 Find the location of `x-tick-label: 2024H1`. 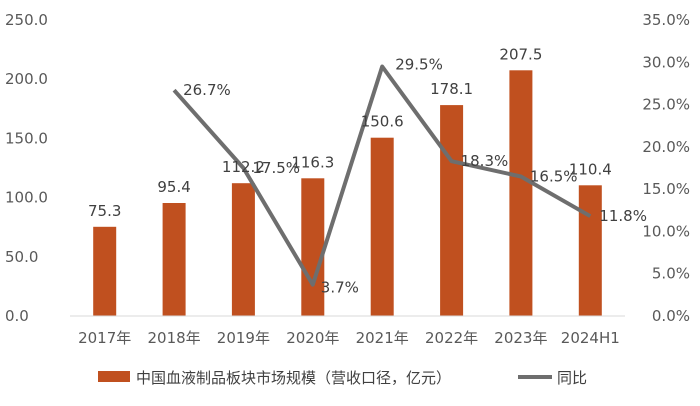

x-tick-label: 2024H1 is located at coordinates (590, 338).